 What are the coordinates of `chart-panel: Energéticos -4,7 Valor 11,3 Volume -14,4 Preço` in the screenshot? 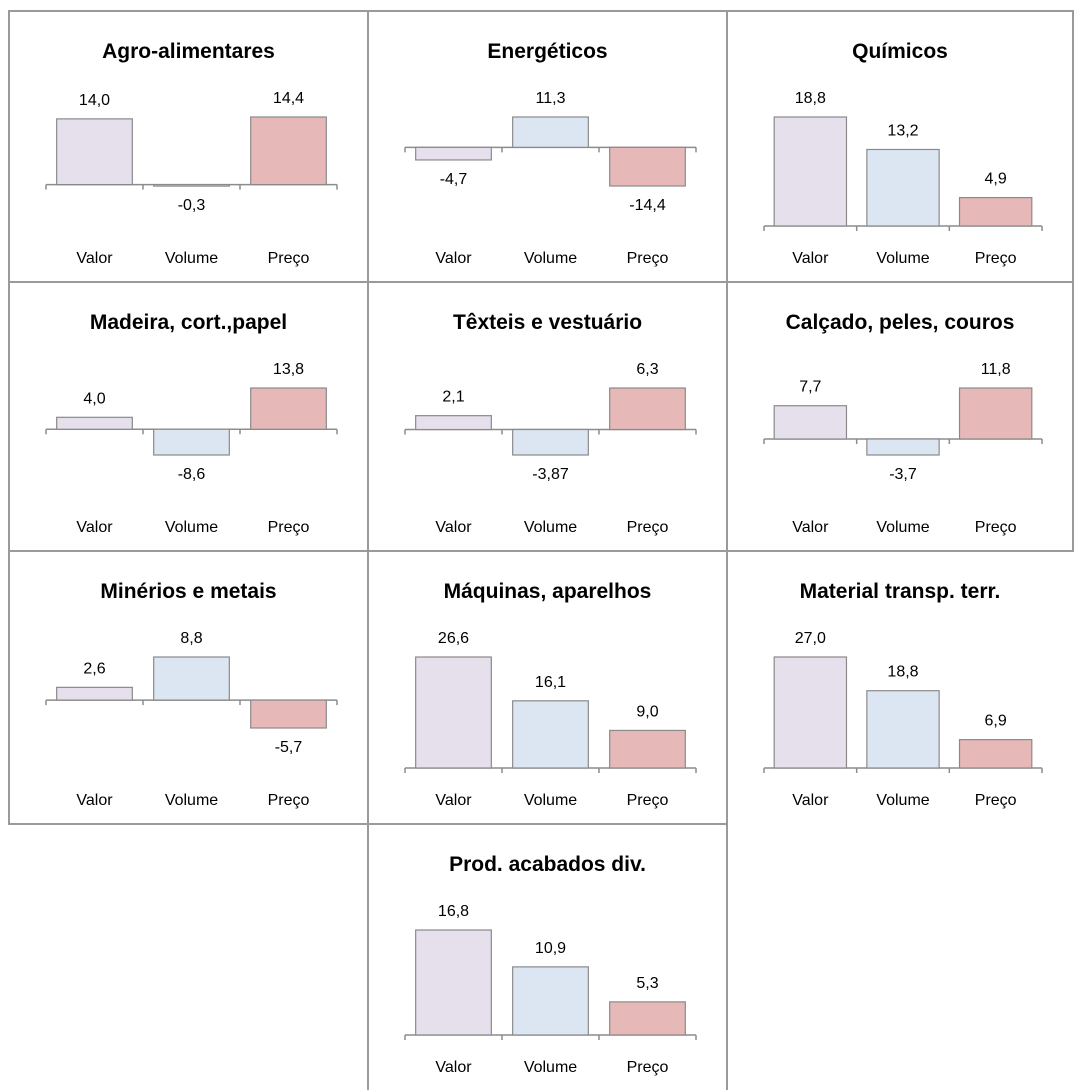 It's located at (547, 146).